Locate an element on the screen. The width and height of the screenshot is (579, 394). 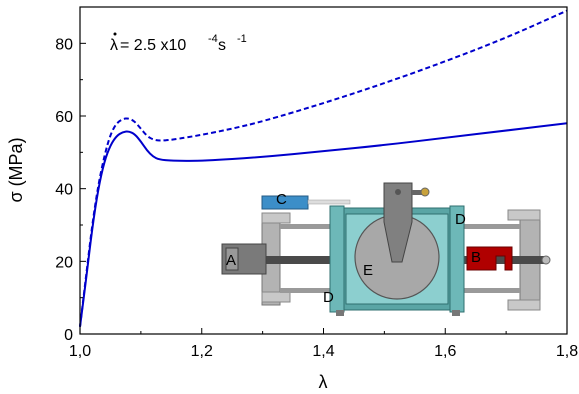
y-axis-title: σ (MPa) is located at coordinates (16, 169).